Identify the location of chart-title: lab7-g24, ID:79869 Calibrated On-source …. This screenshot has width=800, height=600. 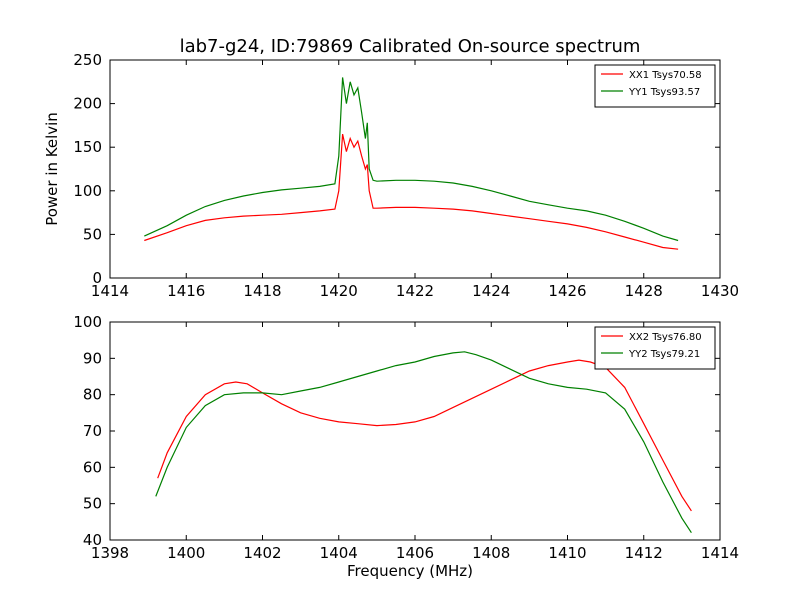
(410, 46).